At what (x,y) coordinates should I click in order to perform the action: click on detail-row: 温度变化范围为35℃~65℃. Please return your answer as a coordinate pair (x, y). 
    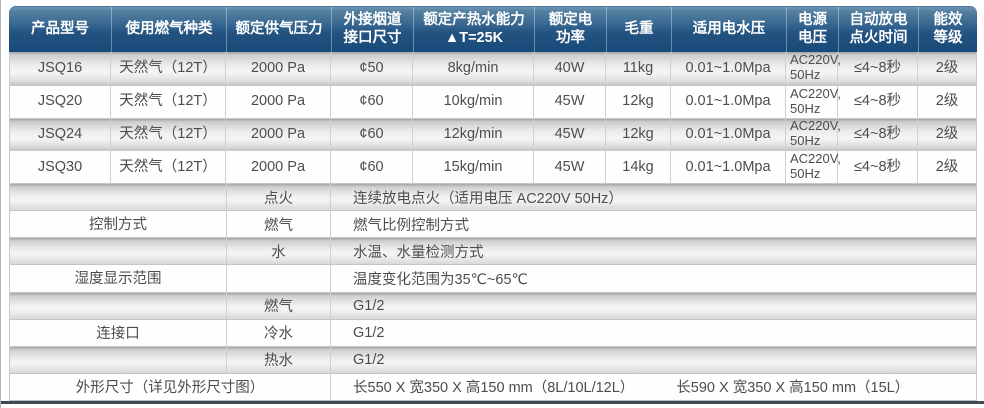
    Looking at the image, I should click on (493, 278).